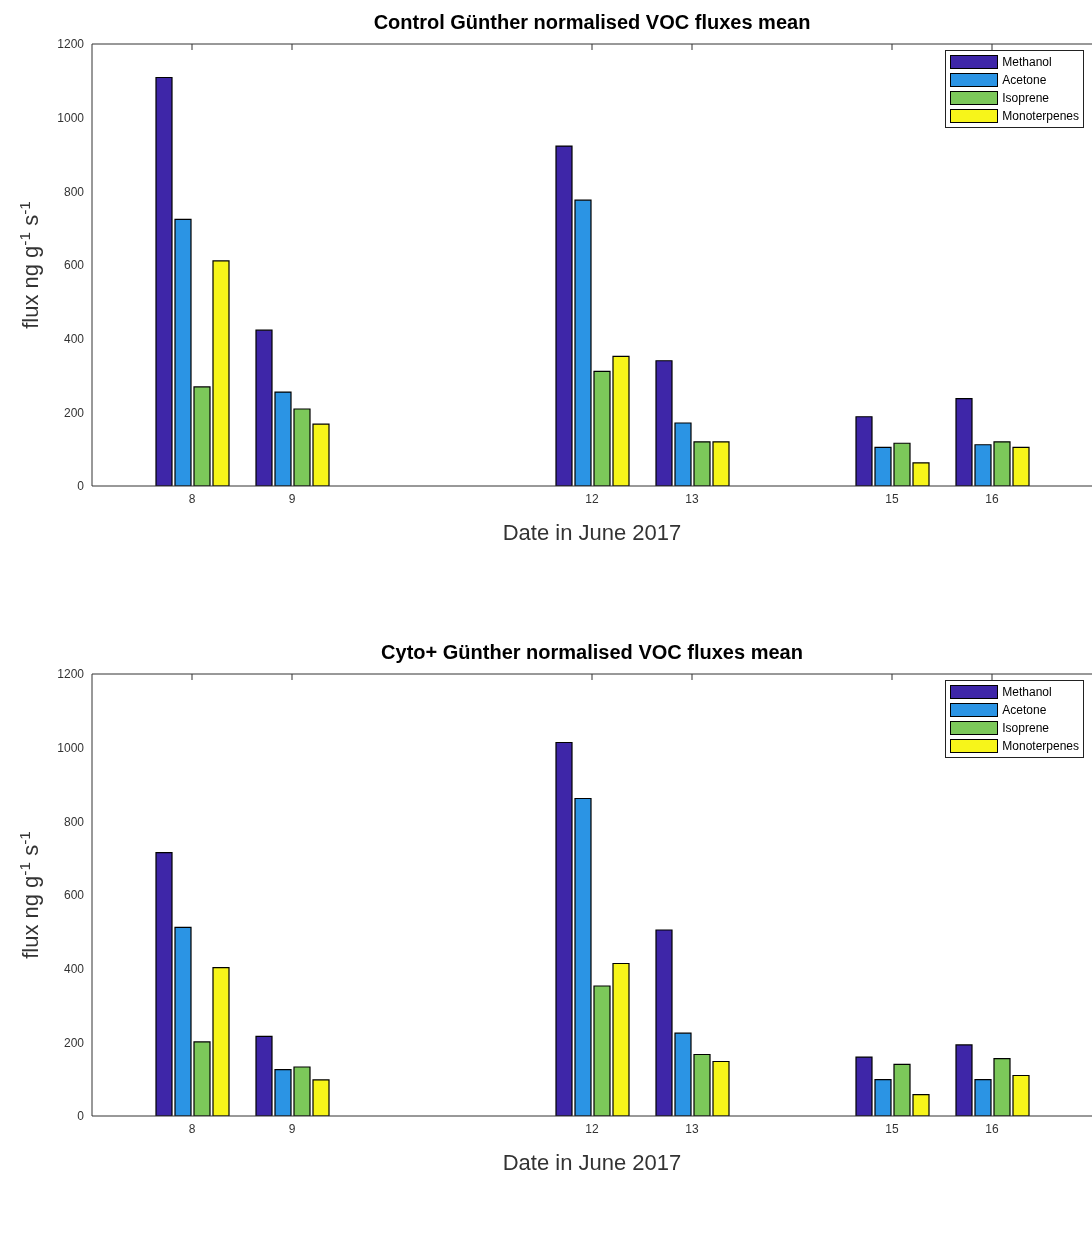 Image resolution: width=1092 pixels, height=1250 pixels. Describe the element at coordinates (592, 652) in the screenshot. I see `chart-title: Cyto+ Günther normalised VOC fluxes mean` at that location.